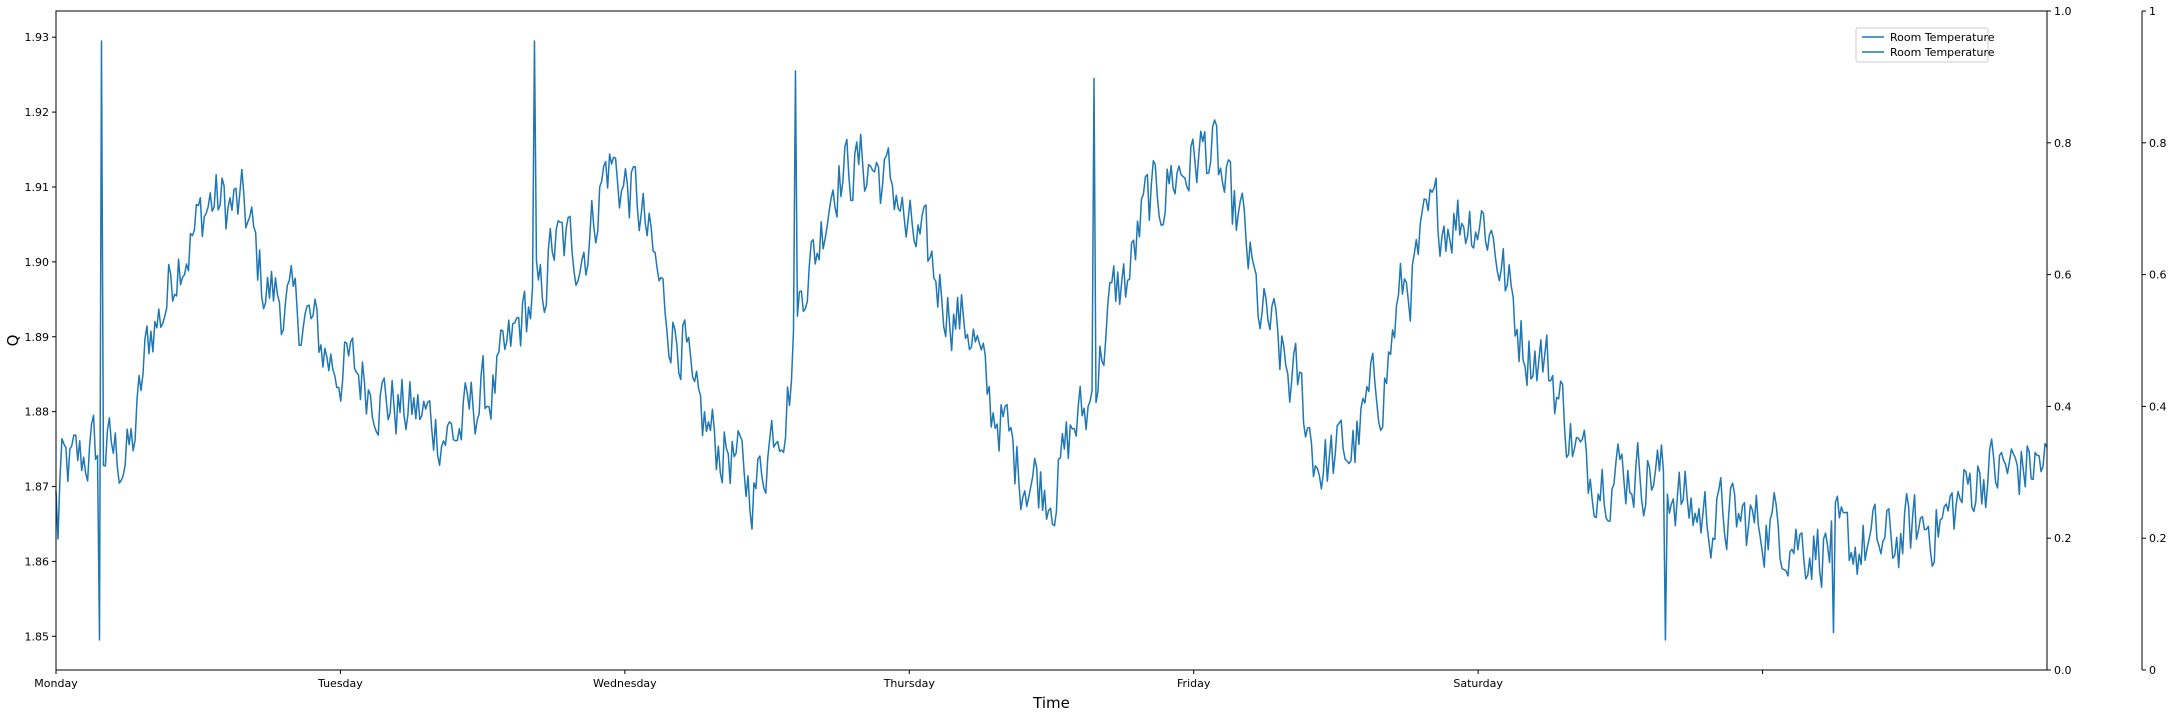  Describe the element at coordinates (37, 636) in the screenshot. I see `y-tick-label: 1.85` at that location.